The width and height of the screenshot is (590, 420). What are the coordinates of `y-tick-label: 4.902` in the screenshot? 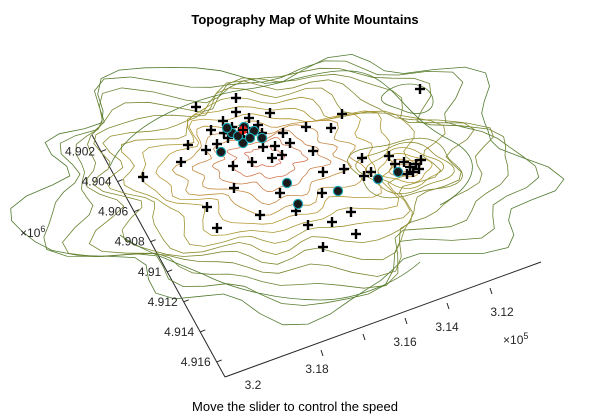 It's located at (80, 152).